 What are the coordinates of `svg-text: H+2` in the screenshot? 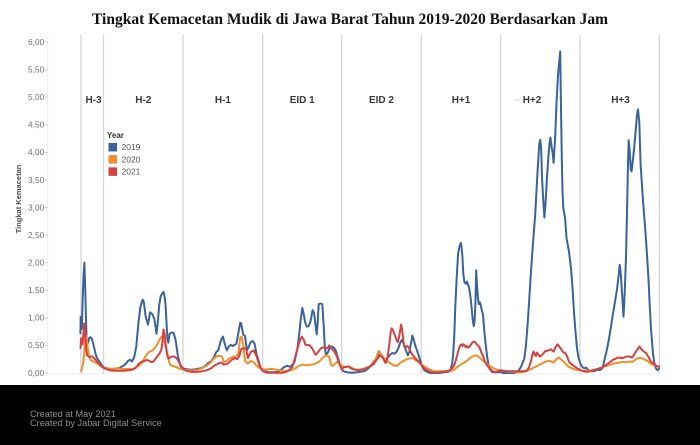 It's located at (532, 100).